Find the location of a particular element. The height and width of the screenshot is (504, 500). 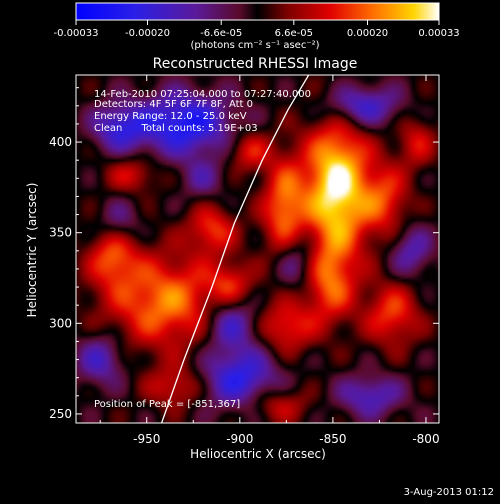

colorbar-tick-label: -0.00020 is located at coordinates (147, 33).